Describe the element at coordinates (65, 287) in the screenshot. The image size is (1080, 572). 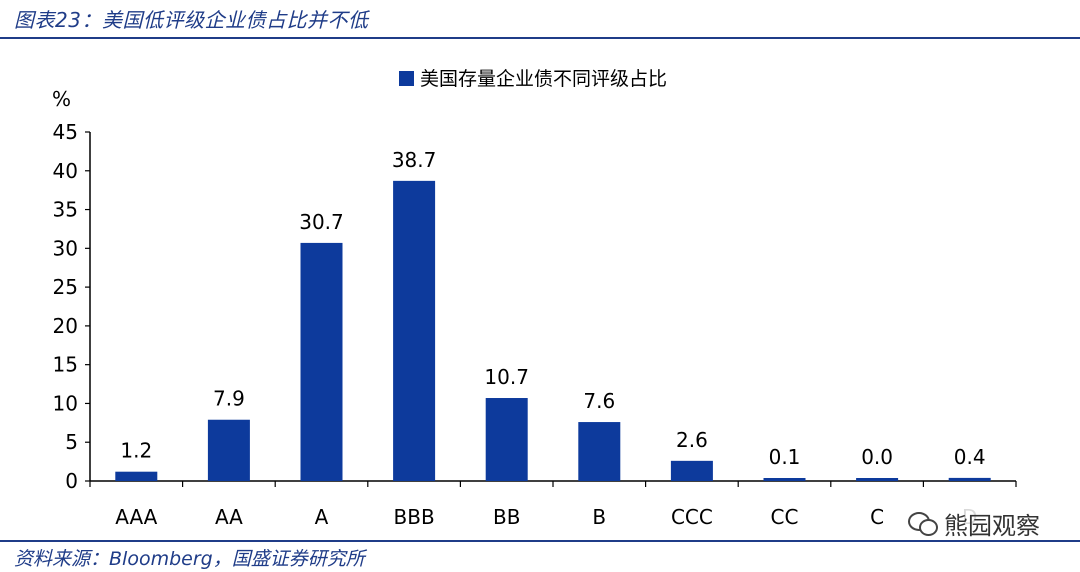
I see `y-tick-label: 25` at that location.